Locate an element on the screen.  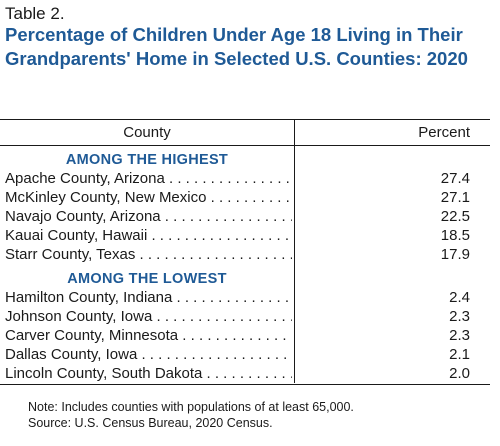
percent-value: 27.4 is located at coordinates (455, 178).